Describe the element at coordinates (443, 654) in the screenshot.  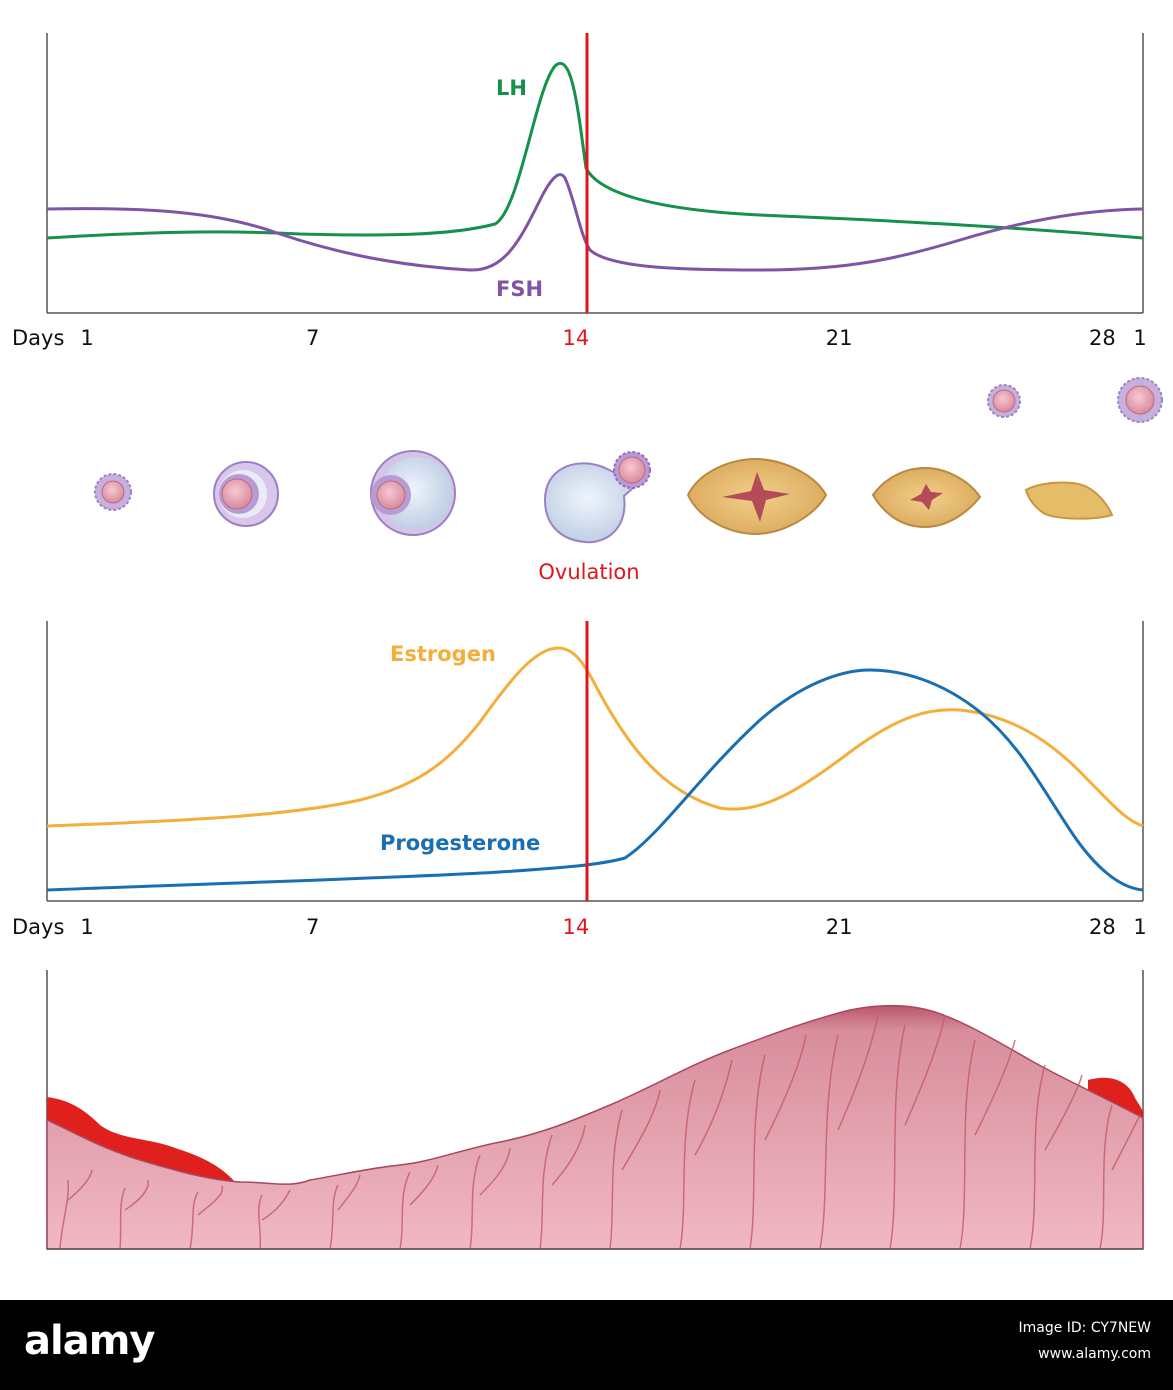
I see `estrogen-label: Estrogen` at that location.